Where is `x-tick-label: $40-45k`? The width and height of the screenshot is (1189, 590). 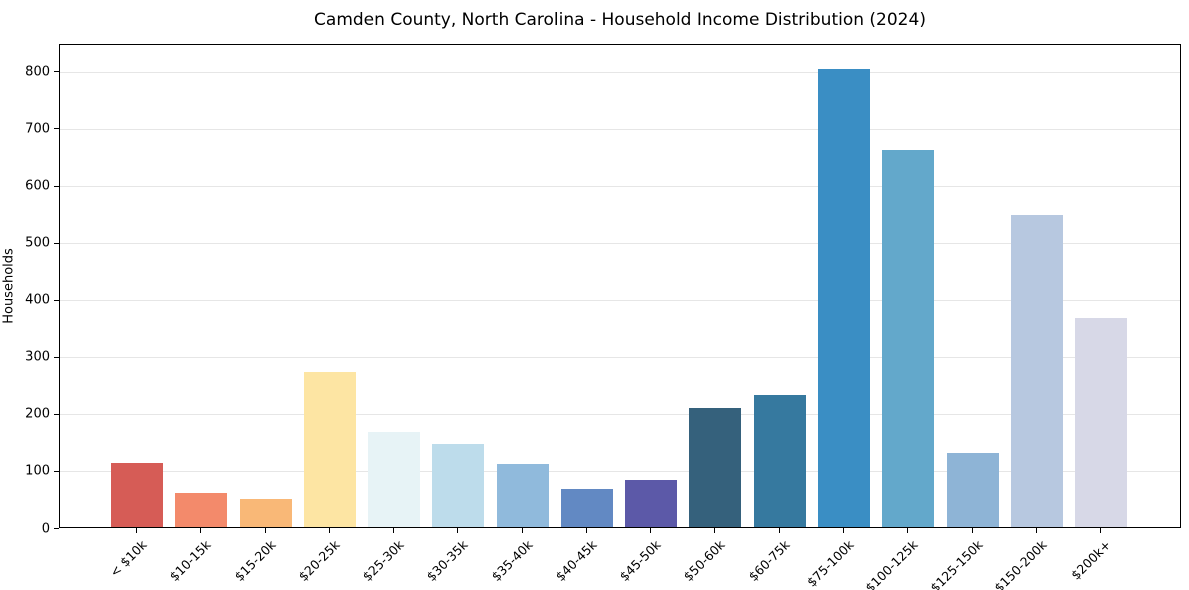 x-tick-label: $40-45k is located at coordinates (576, 561).